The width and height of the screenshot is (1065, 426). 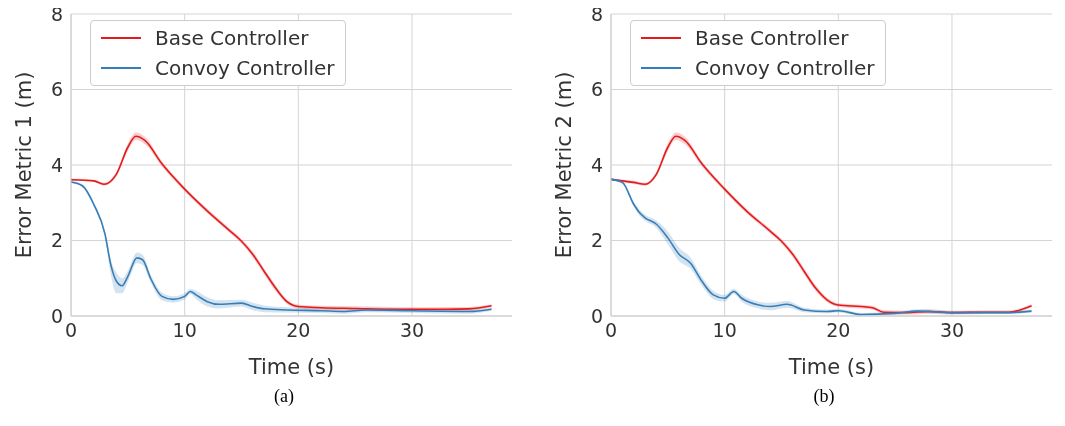 What do you see at coordinates (564, 165) in the screenshot?
I see `y-axis-title: Error Metric 2 (m)` at bounding box center [564, 165].